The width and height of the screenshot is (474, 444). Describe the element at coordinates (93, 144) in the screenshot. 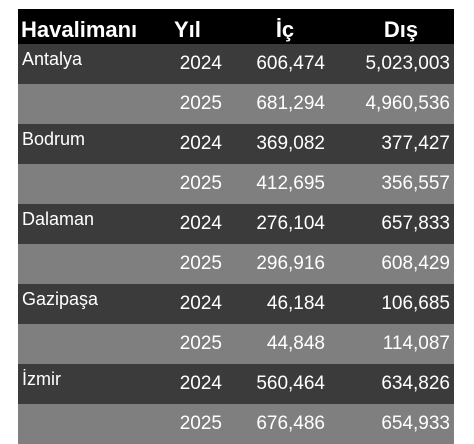

I see `cell-airport: Bodrum` at that location.